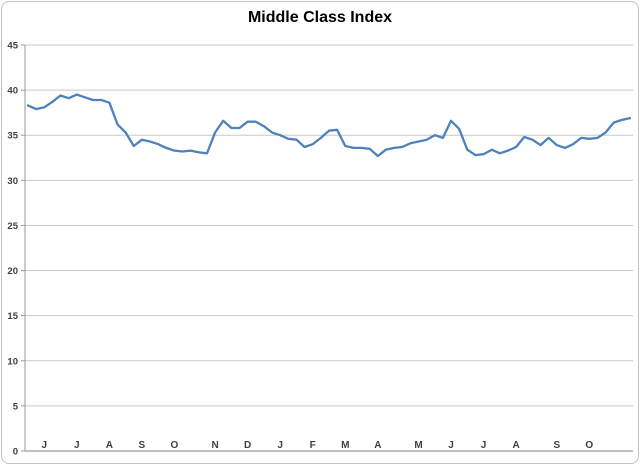 This screenshot has width=640, height=465. Describe the element at coordinates (12, 46) in the screenshot. I see `y-tick-label: 45` at that location.